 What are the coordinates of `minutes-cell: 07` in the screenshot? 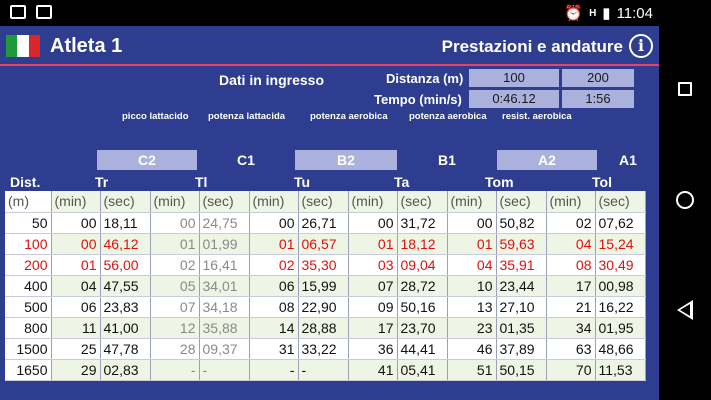 It's located at (175, 307).